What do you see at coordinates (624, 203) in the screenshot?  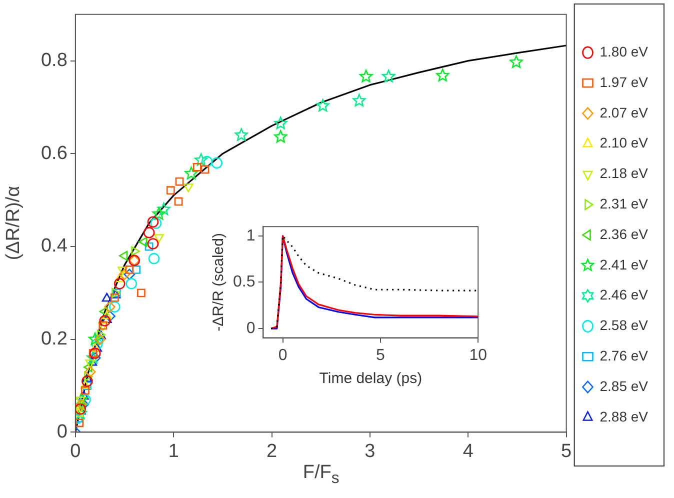 I see `legend-label: 2.31 eV` at bounding box center [624, 203].